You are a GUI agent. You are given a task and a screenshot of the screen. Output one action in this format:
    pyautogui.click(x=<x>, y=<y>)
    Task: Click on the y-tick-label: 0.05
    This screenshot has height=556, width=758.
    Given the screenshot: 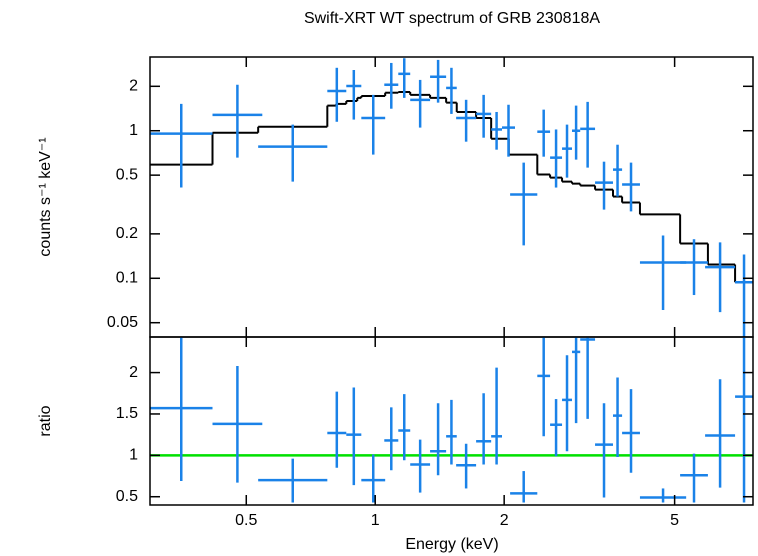 What is the action you would take?
    pyautogui.click(x=122, y=322)
    